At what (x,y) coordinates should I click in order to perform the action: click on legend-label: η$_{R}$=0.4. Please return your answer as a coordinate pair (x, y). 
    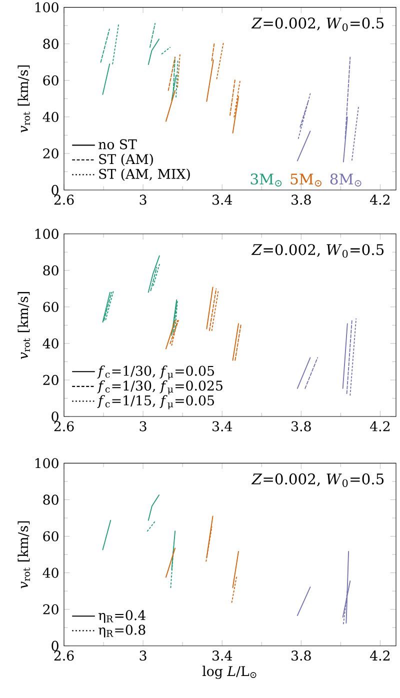
    Looking at the image, I should click on (122, 616).